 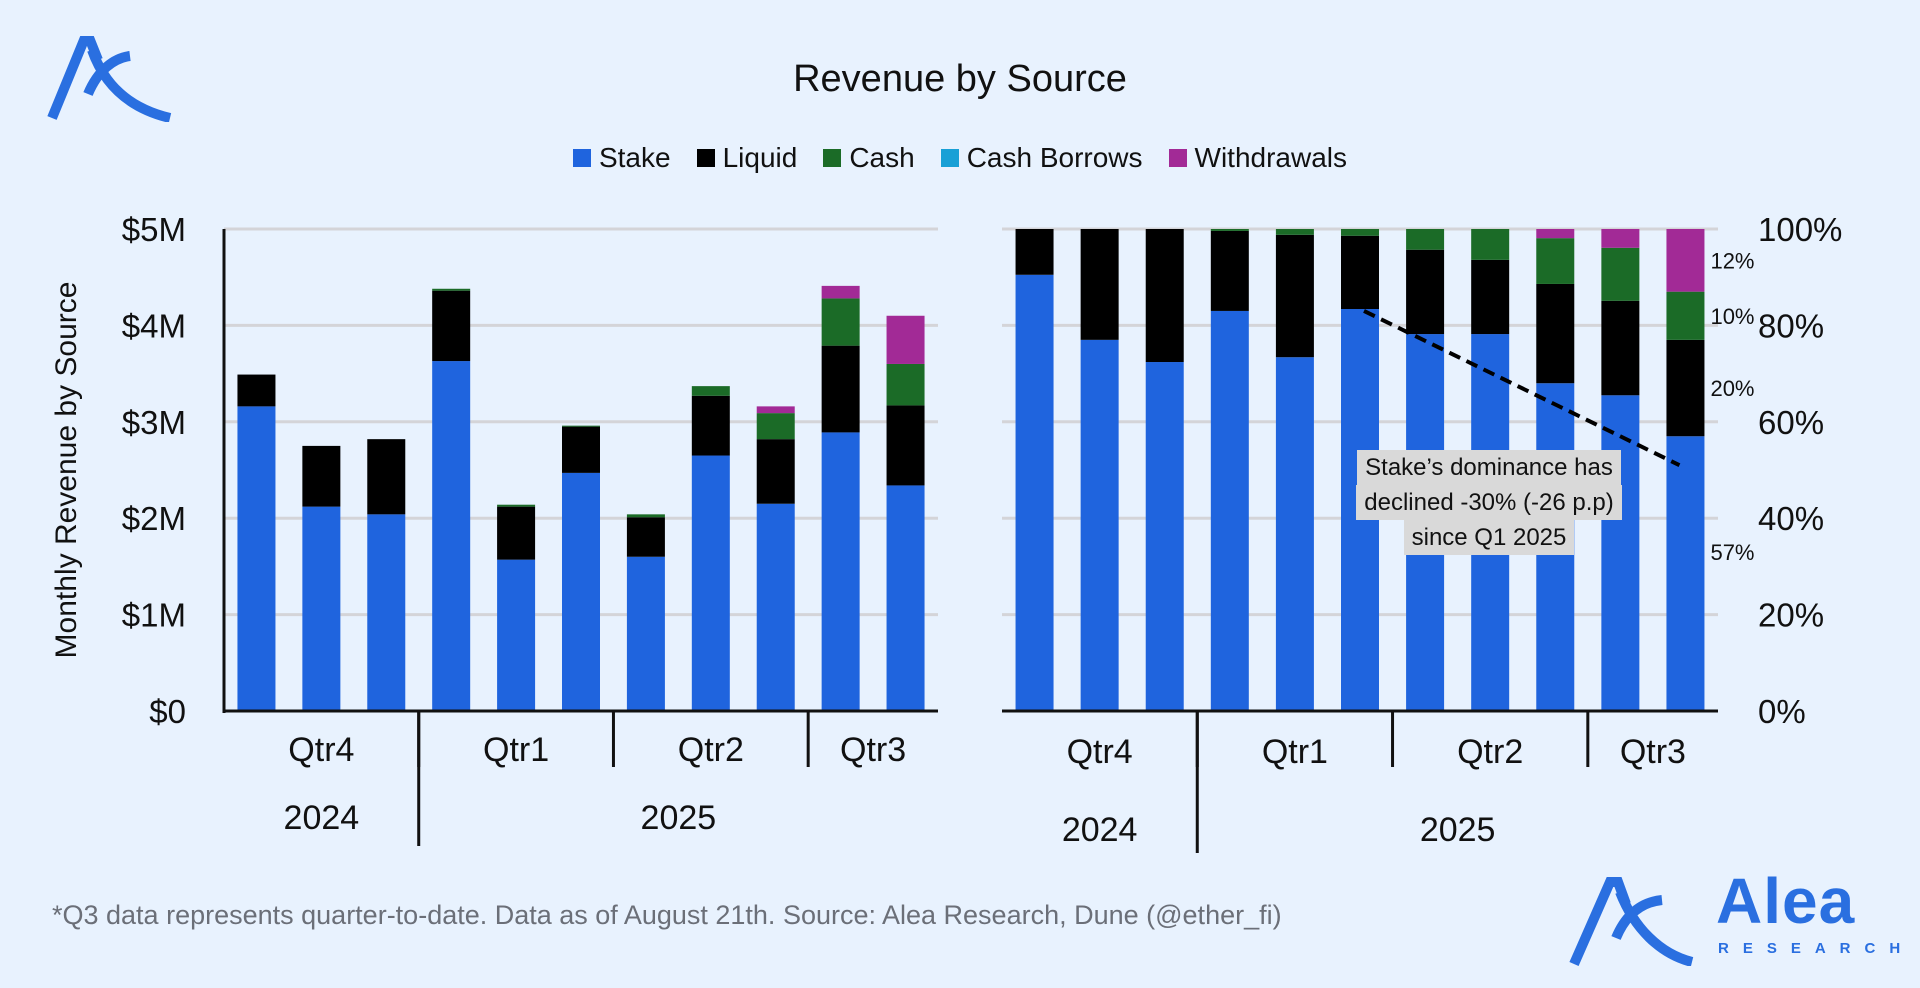 I want to click on legend-item: Withdrawals, so click(x=1258, y=158).